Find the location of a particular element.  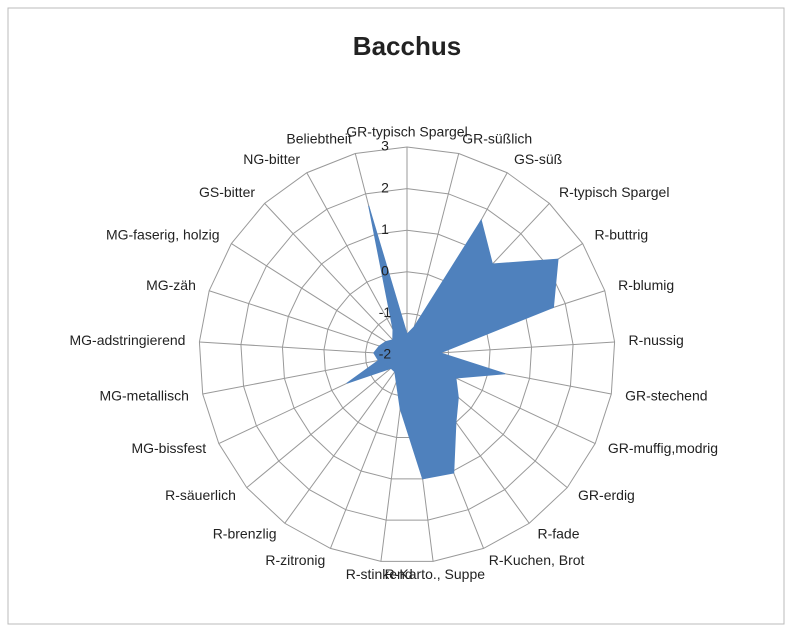

r-tick-label: -1 is located at coordinates (385, 312).